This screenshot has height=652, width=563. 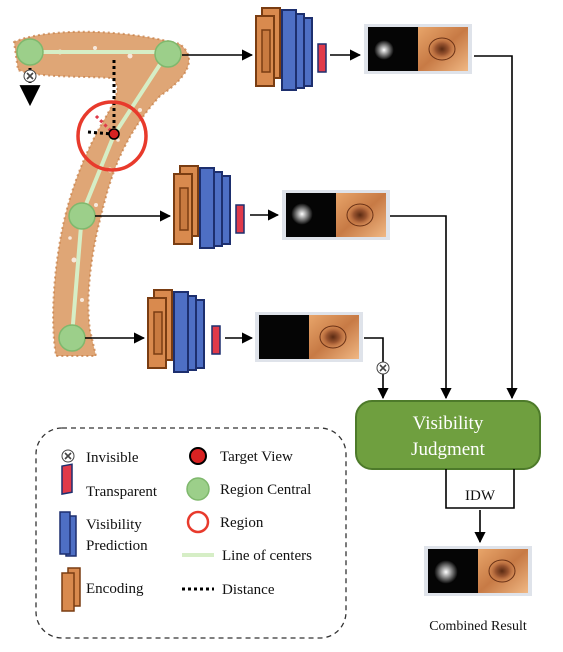 I want to click on encoding-legend-icon, so click(x=68, y=592).